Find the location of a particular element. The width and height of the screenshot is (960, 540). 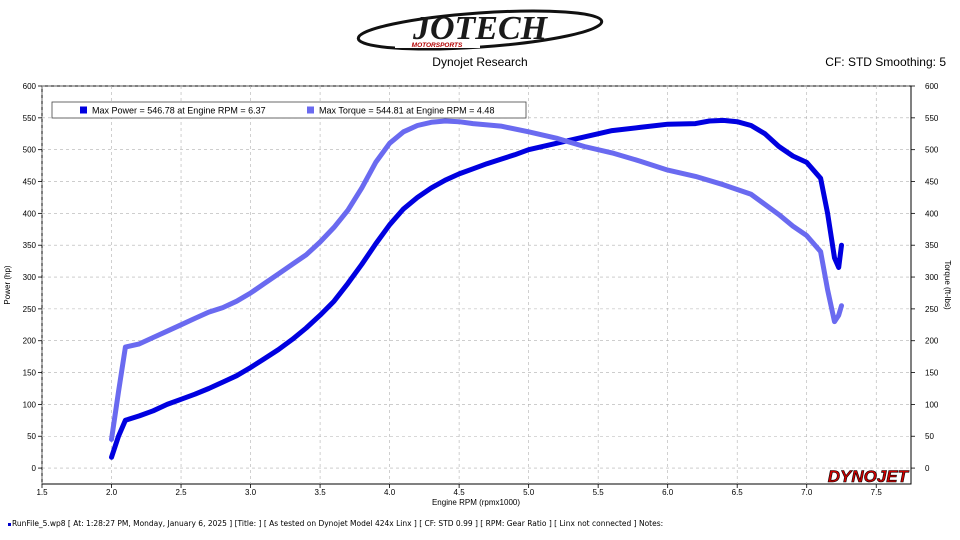

y-axis-right-ticks: 0 50 100 150 200 250 300 350 400 450 500 550 600 is located at coordinates (925, 277).